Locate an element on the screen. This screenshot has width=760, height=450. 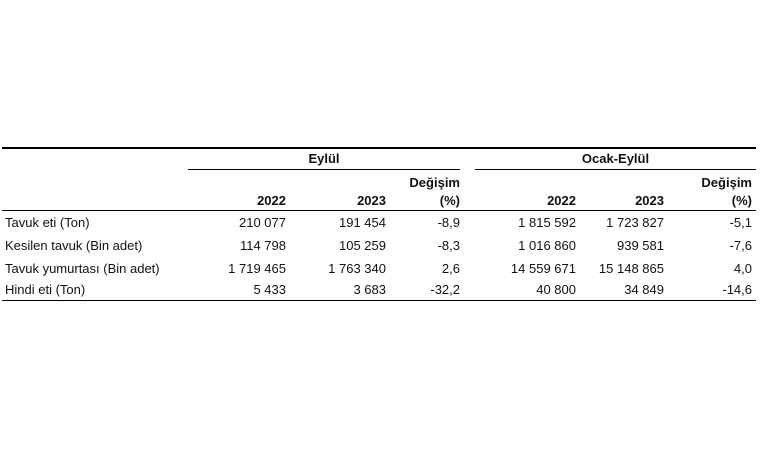
group-underline-ocak-eylul is located at coordinates (615, 169).